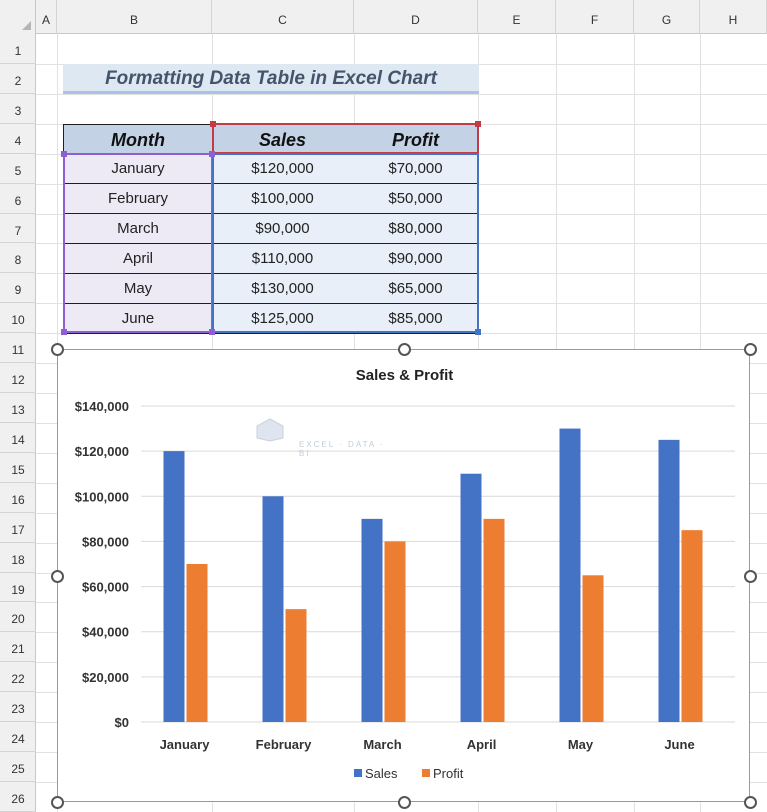 This screenshot has width=767, height=812. I want to click on row-header-1: 1, so click(18, 49).